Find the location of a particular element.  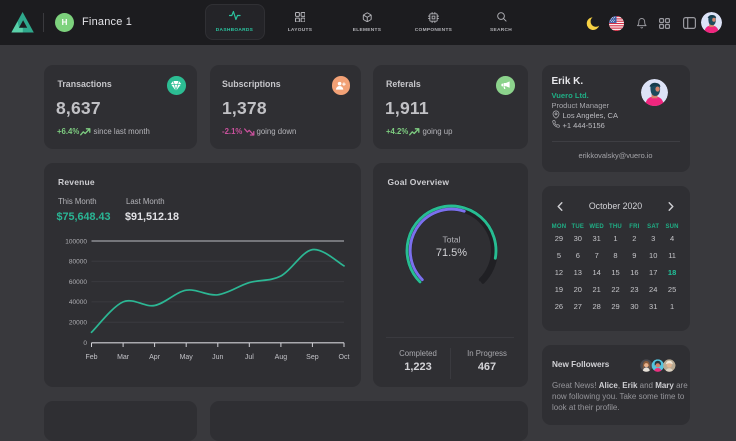

svg-text: Aug is located at coordinates (281, 357).